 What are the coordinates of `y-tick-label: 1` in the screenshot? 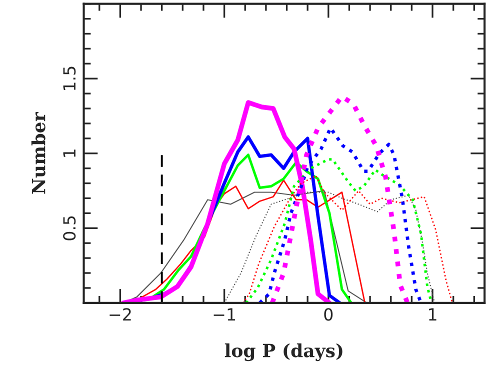 It's located at (69, 153).